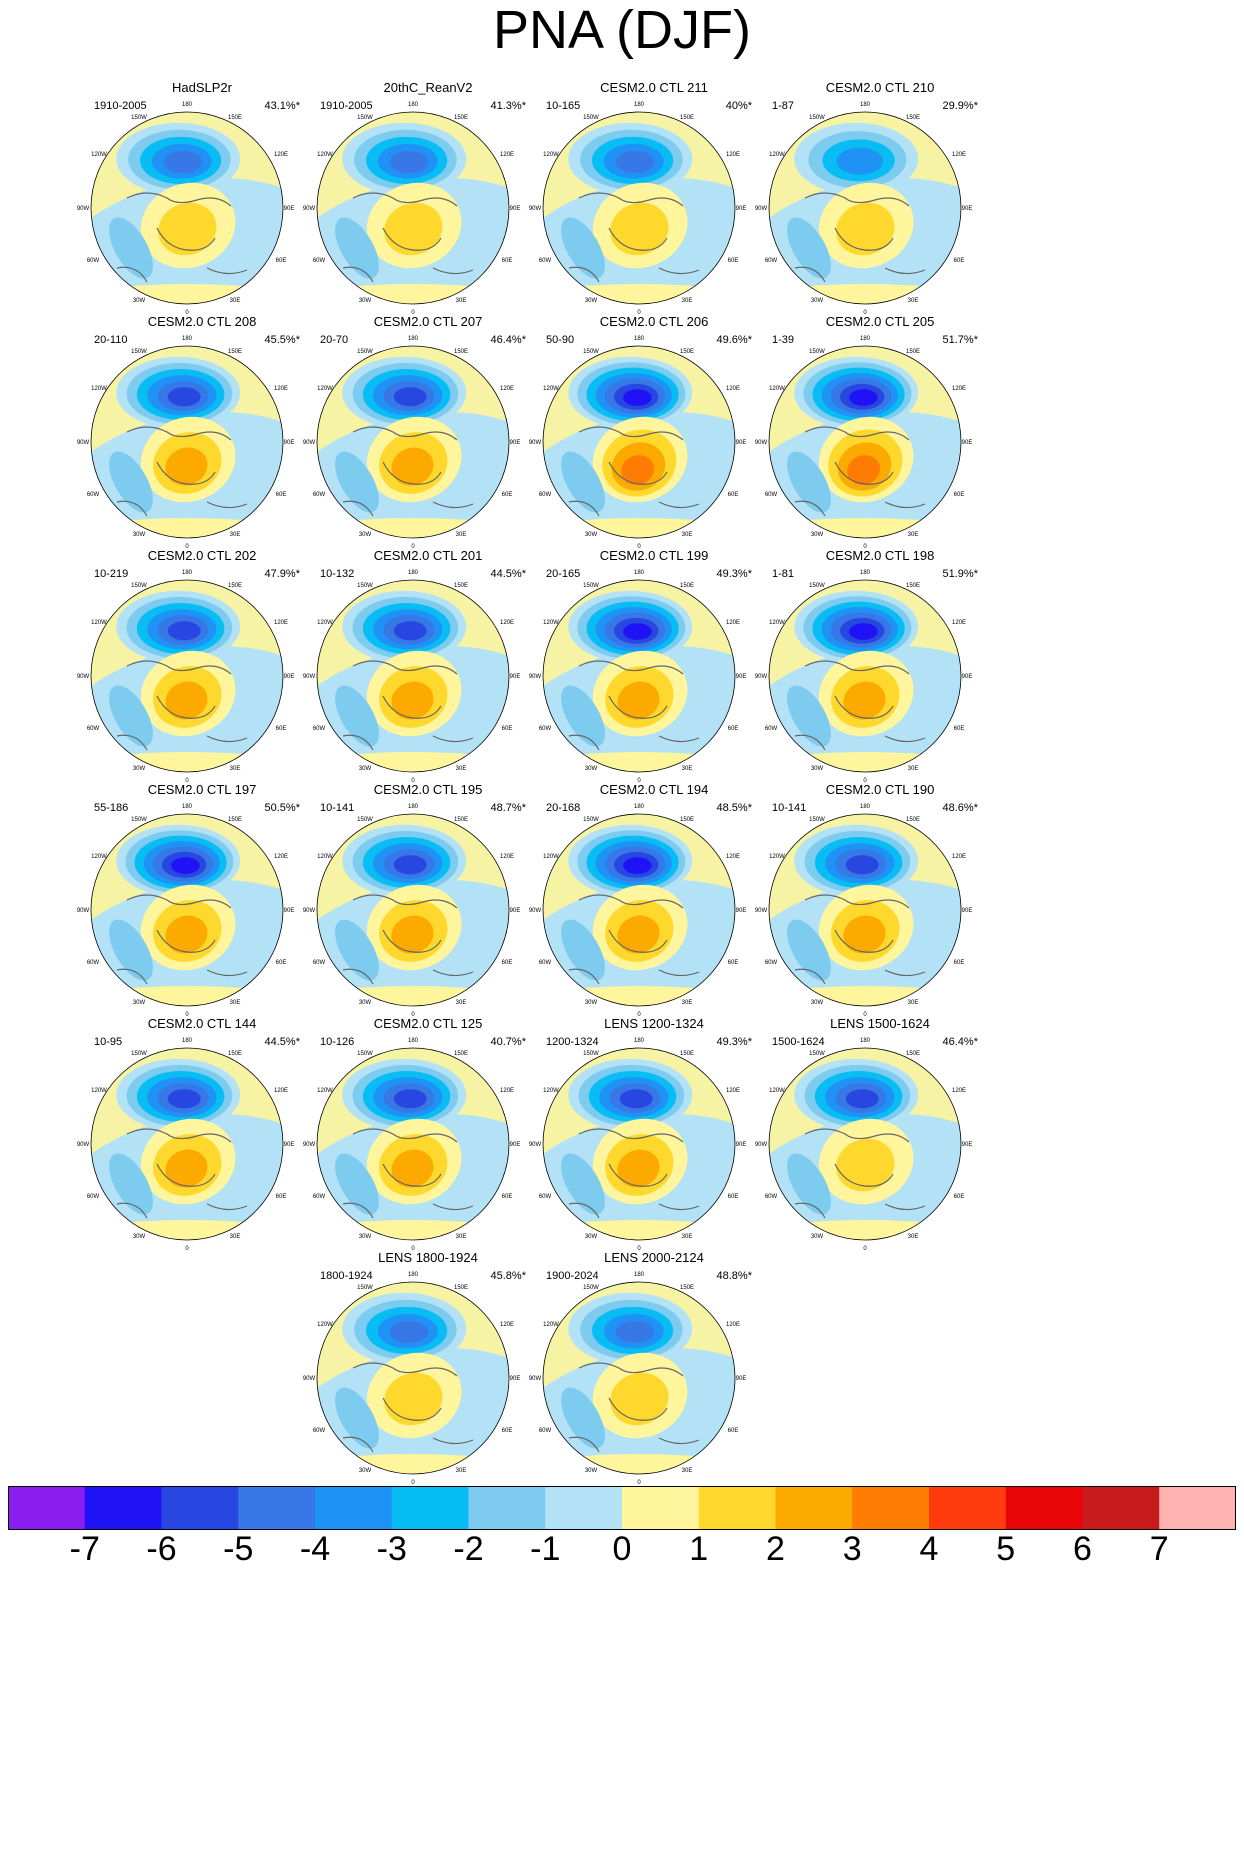  Describe the element at coordinates (337, 1042) in the screenshot. I see `panel-year-range: 10-126` at that location.